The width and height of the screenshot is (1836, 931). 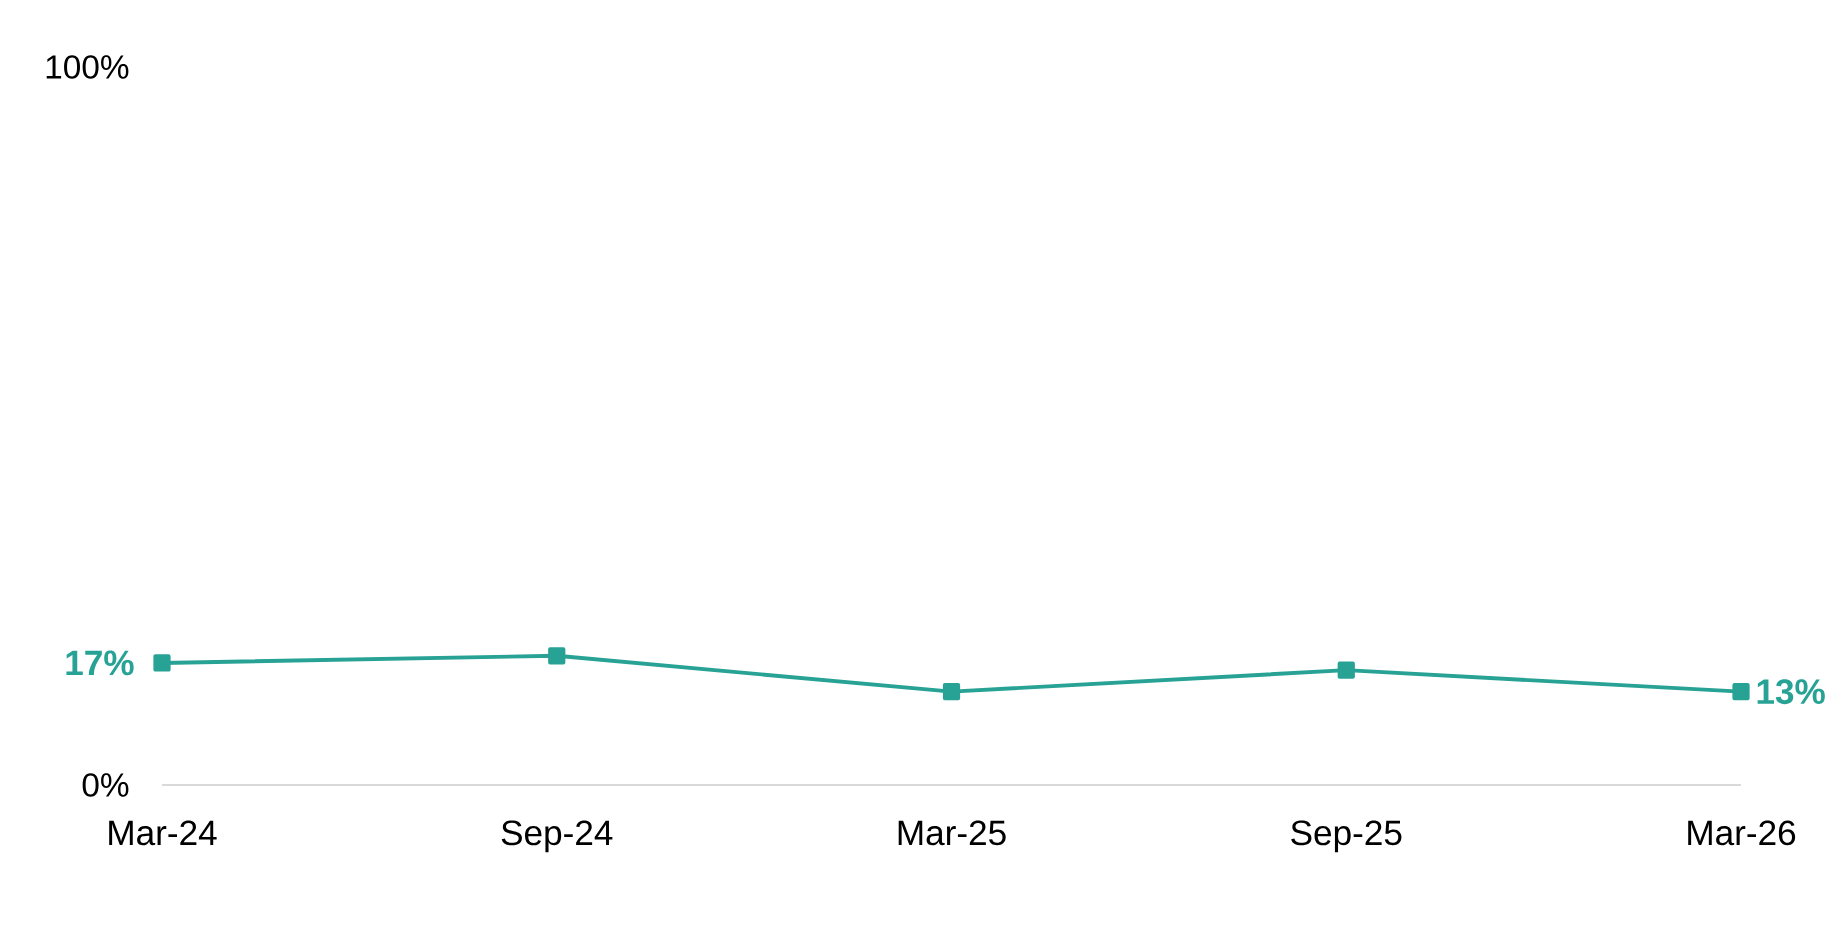 What do you see at coordinates (557, 836) in the screenshot?
I see `x-tick-label: Sep-24` at bounding box center [557, 836].